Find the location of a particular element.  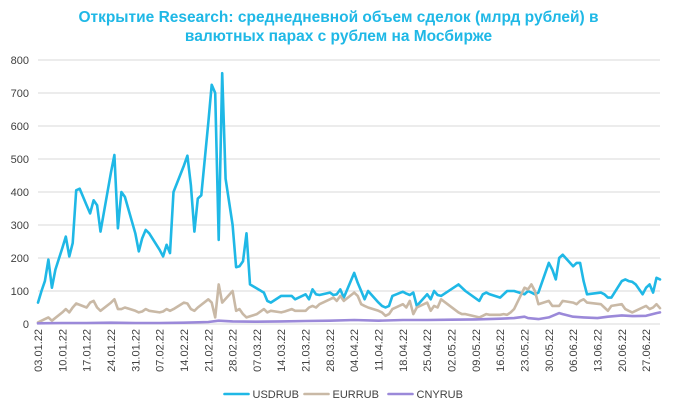

x-tick-label: 21.03.22 is located at coordinates (307, 350).